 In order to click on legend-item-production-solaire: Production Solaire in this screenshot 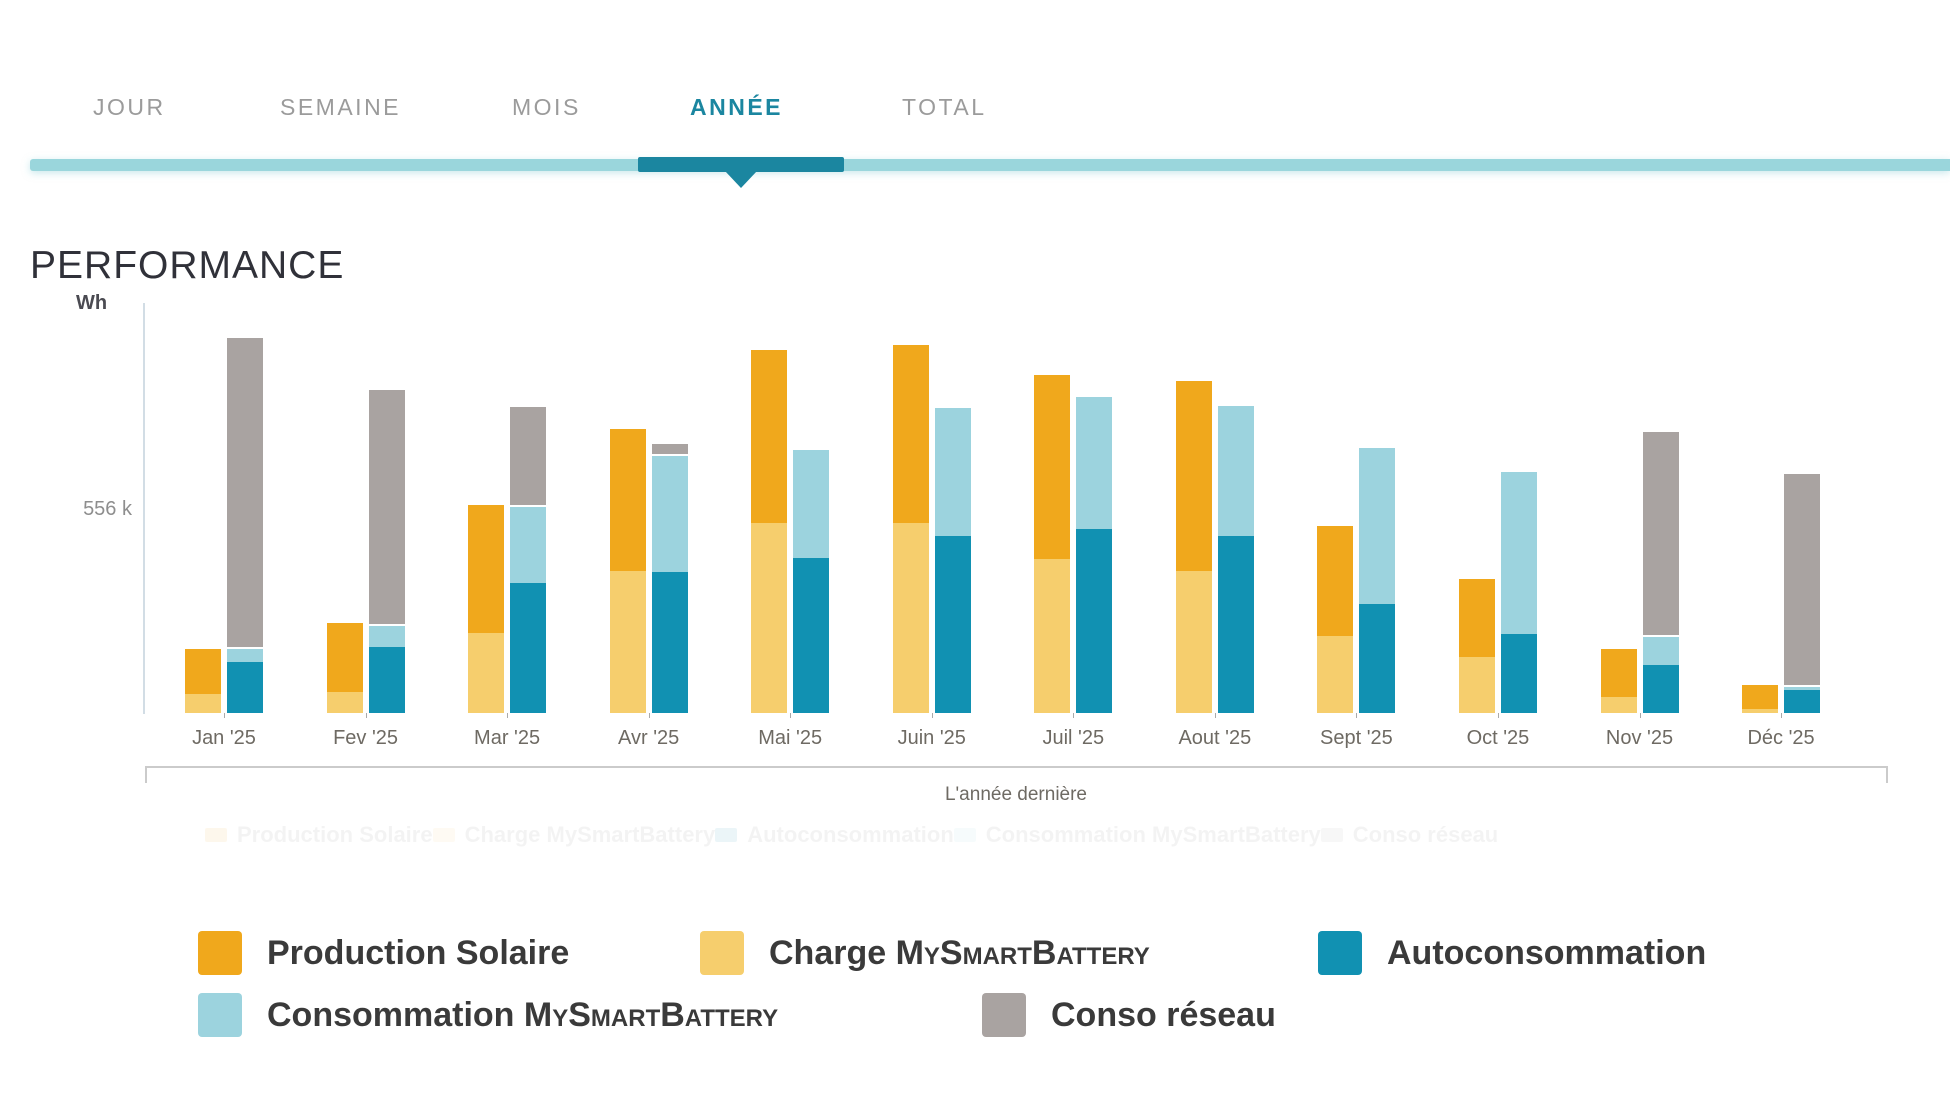, I will do `click(383, 953)`.